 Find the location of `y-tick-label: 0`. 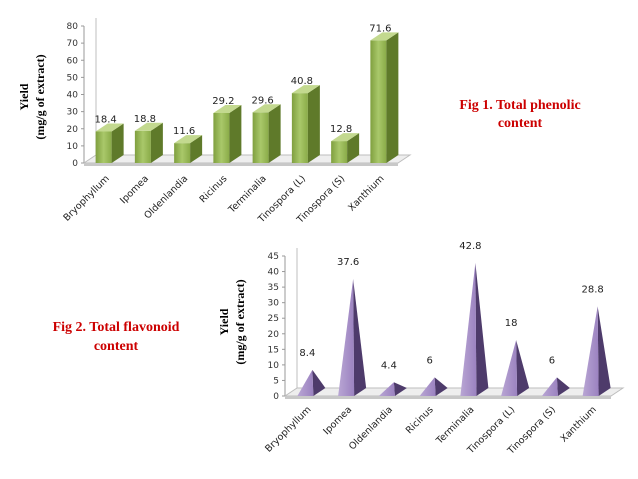

y-tick-label: 0 is located at coordinates (276, 397).